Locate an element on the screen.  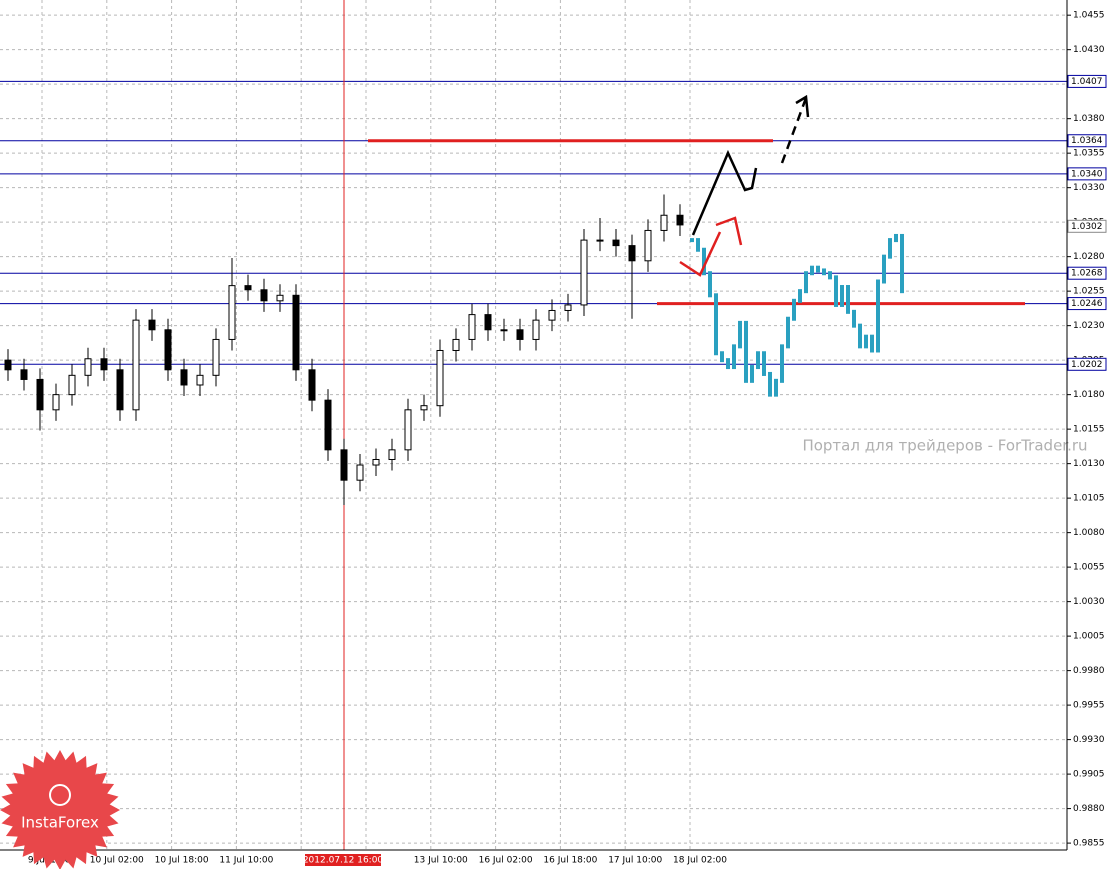
x-tick-label: 18 Jul 02:00 is located at coordinates (700, 861).